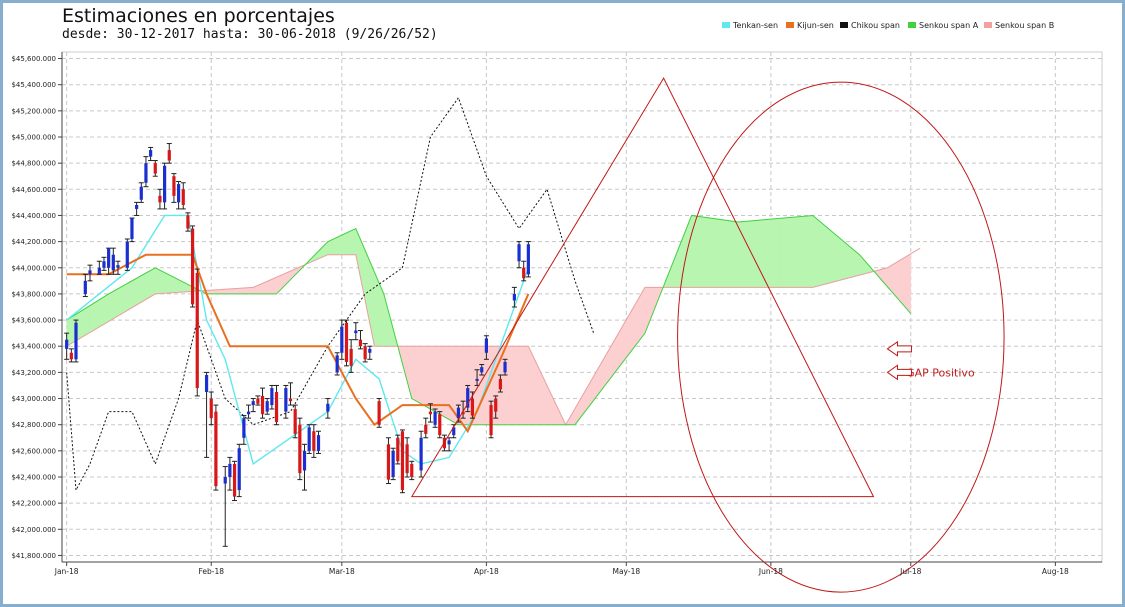 This screenshot has height=607, width=1125. I want to click on x-tick-label: Aug-18, so click(1055, 571).